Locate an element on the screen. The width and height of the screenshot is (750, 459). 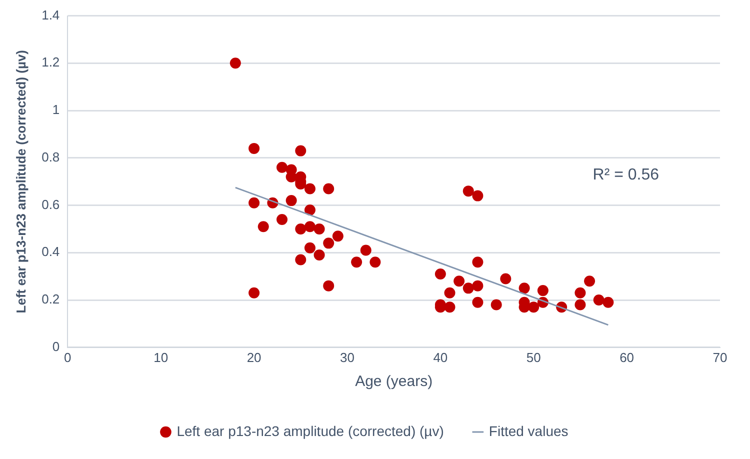
legend-label: Left ear p13-n23 amplitude (corrected) (µv) is located at coordinates (310, 430).